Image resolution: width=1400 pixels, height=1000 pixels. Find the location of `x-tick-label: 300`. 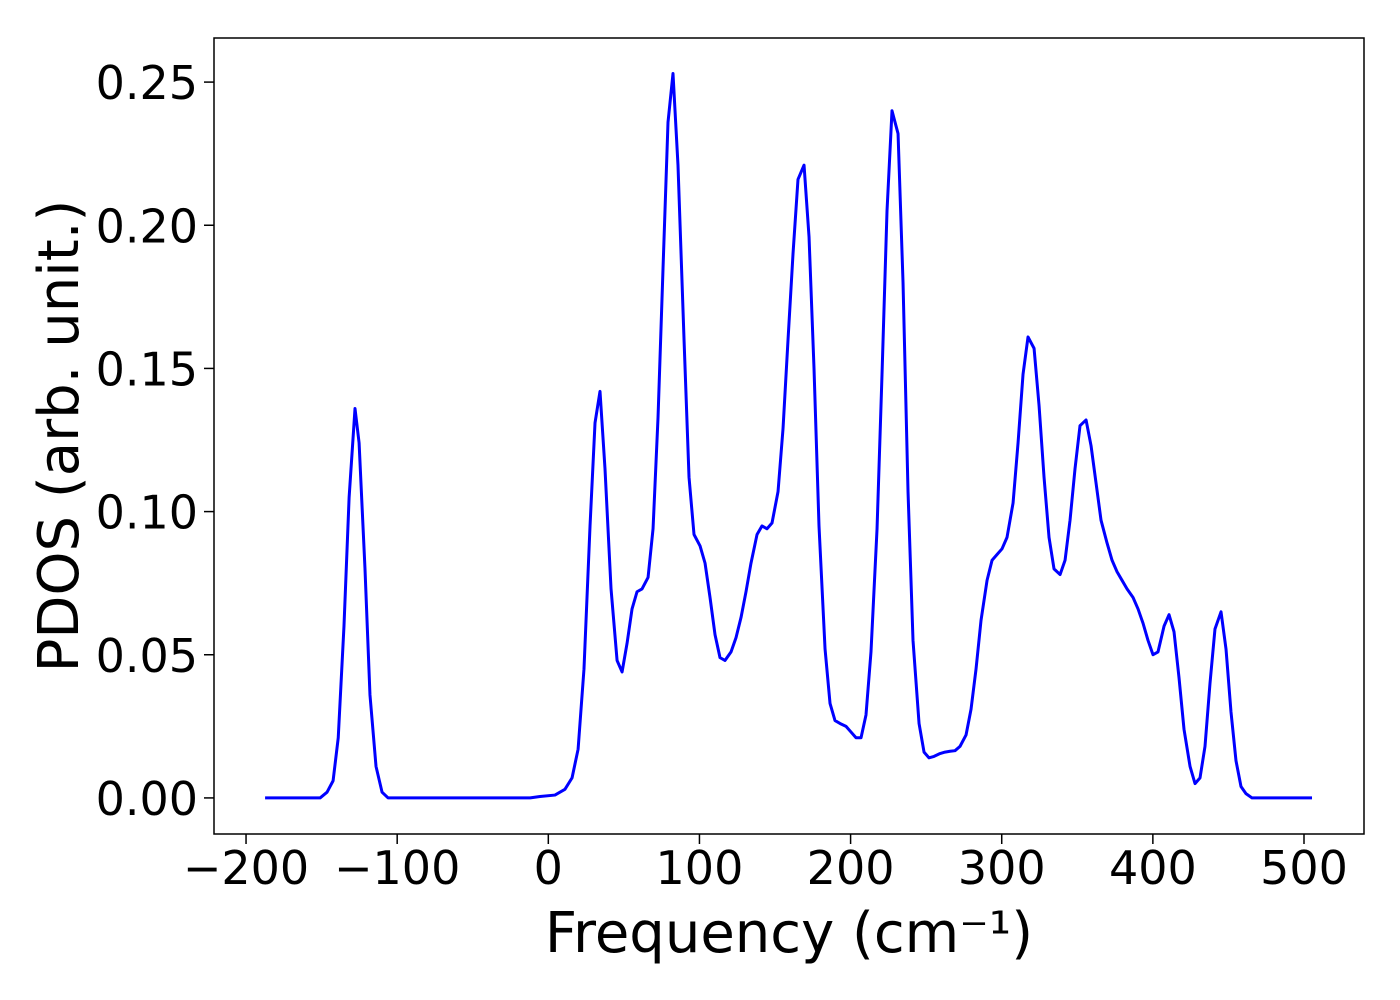

x-tick-label: 300 is located at coordinates (1002, 868).